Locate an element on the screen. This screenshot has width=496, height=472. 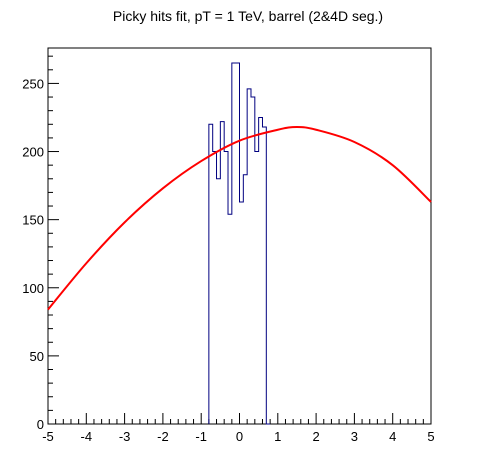
x-tick-label: 4 is located at coordinates (392, 436).